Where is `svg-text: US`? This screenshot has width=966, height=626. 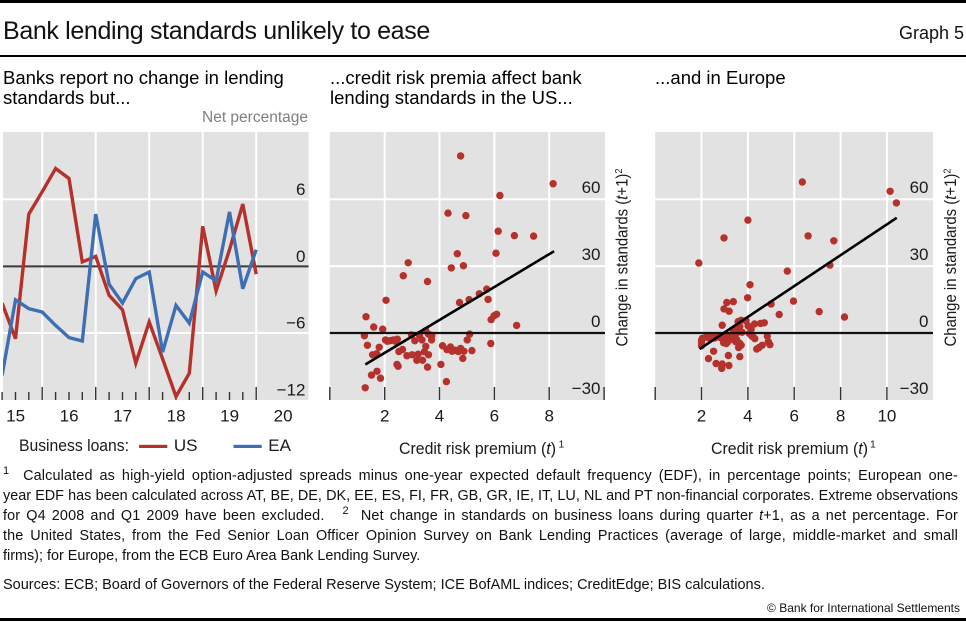 svg-text: US is located at coordinates (186, 445).